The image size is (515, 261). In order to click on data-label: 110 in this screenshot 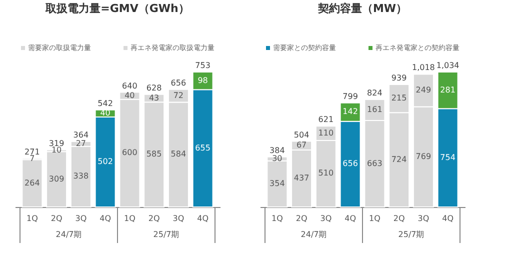, I will do `click(326, 133)`.